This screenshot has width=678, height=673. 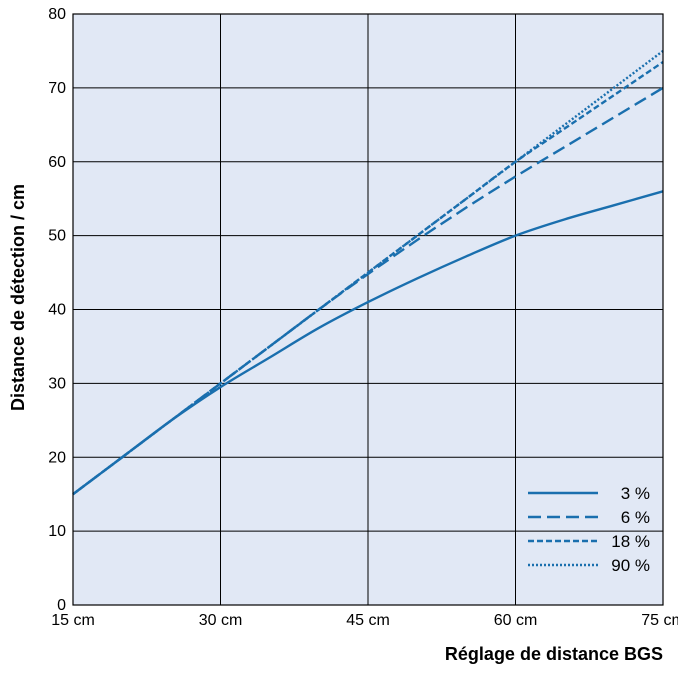 What do you see at coordinates (57, 14) in the screenshot?
I see `y-tick-label: 80` at bounding box center [57, 14].